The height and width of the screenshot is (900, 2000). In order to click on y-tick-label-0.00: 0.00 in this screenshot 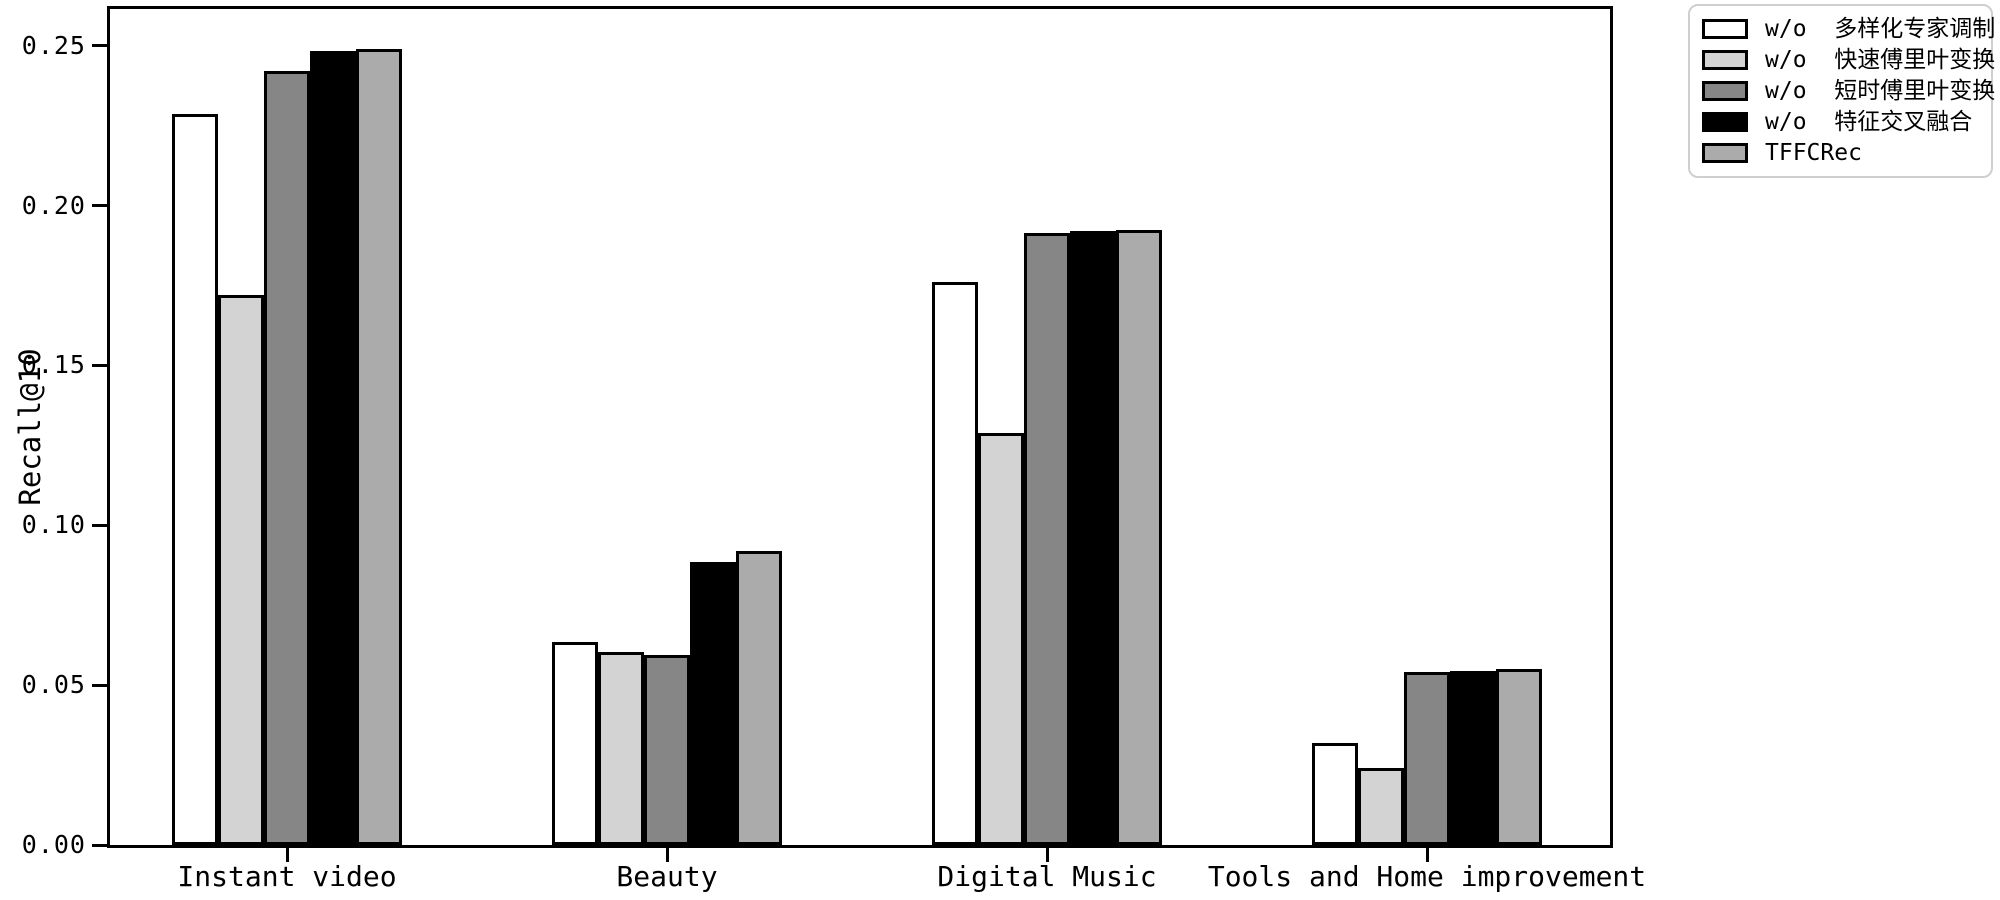, I will do `click(53, 844)`.